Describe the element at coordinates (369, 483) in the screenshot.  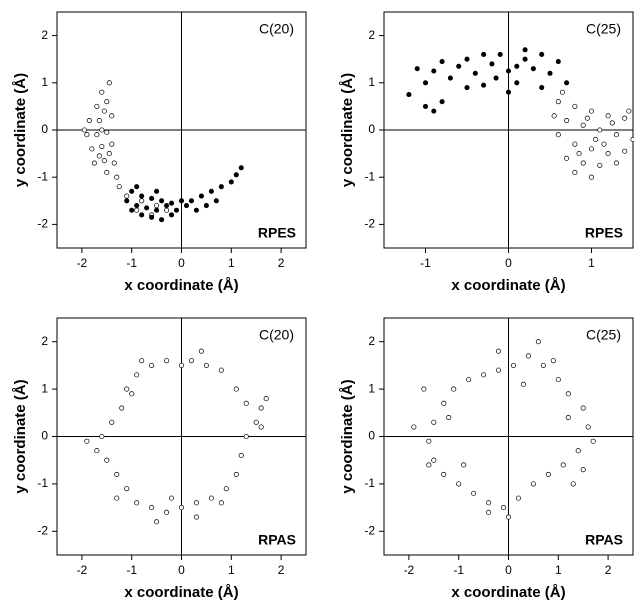
I see `y-tick-label: -1` at that location.